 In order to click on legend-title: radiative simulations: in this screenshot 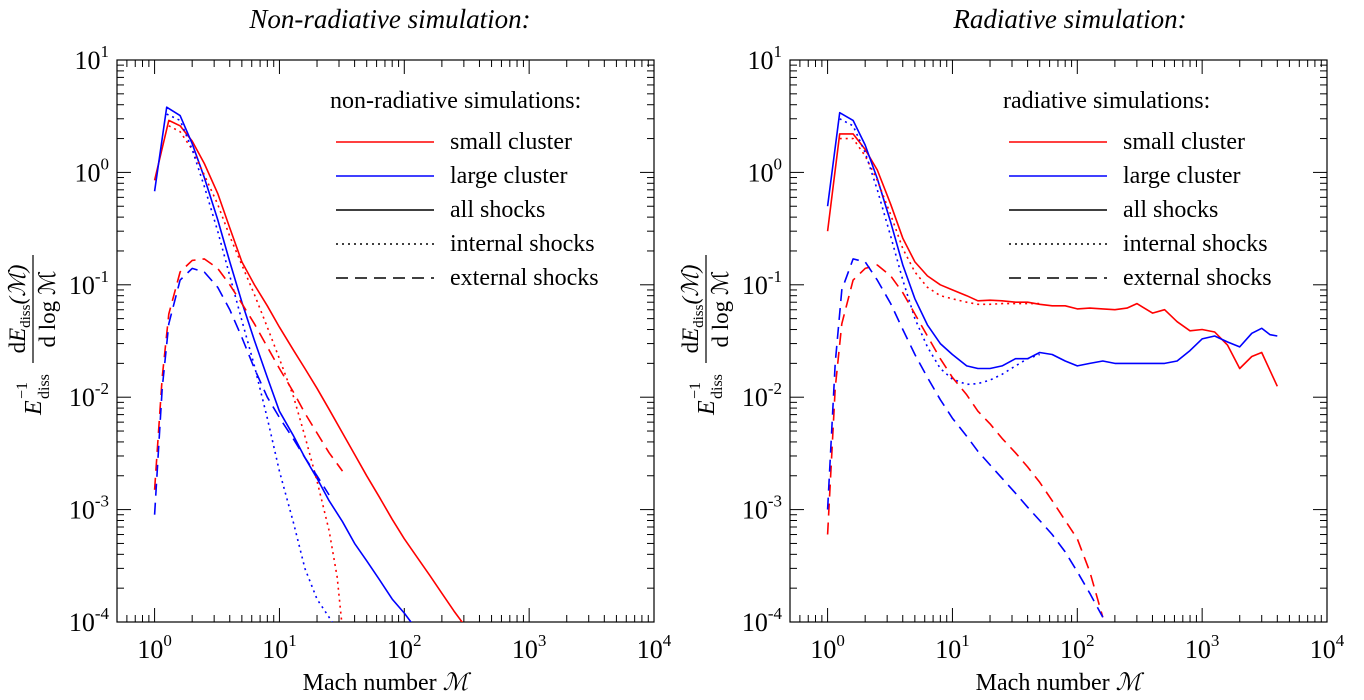, I will do `click(1106, 101)`.